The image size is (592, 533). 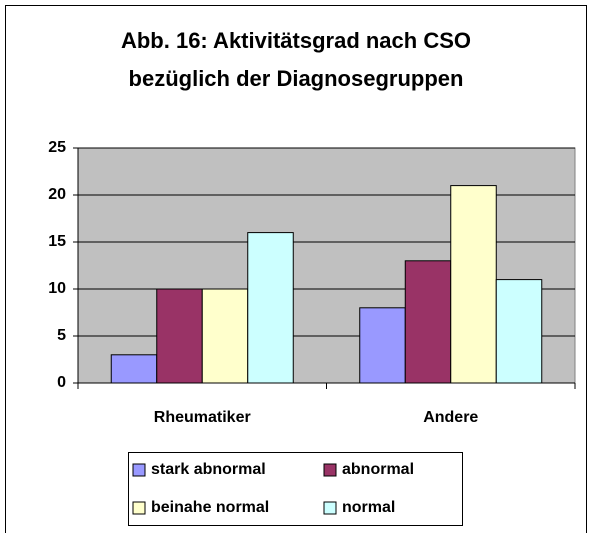 I want to click on y-tick-label: 25, so click(x=57, y=147).